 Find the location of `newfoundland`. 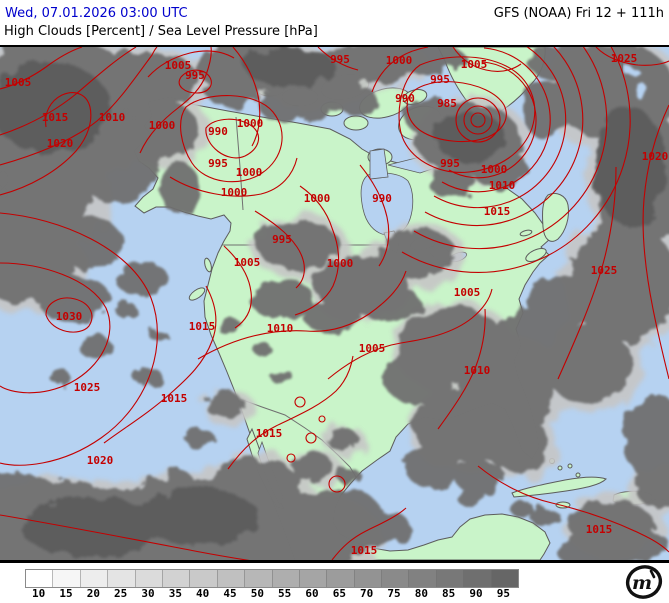

newfoundland is located at coordinates (555, 217).